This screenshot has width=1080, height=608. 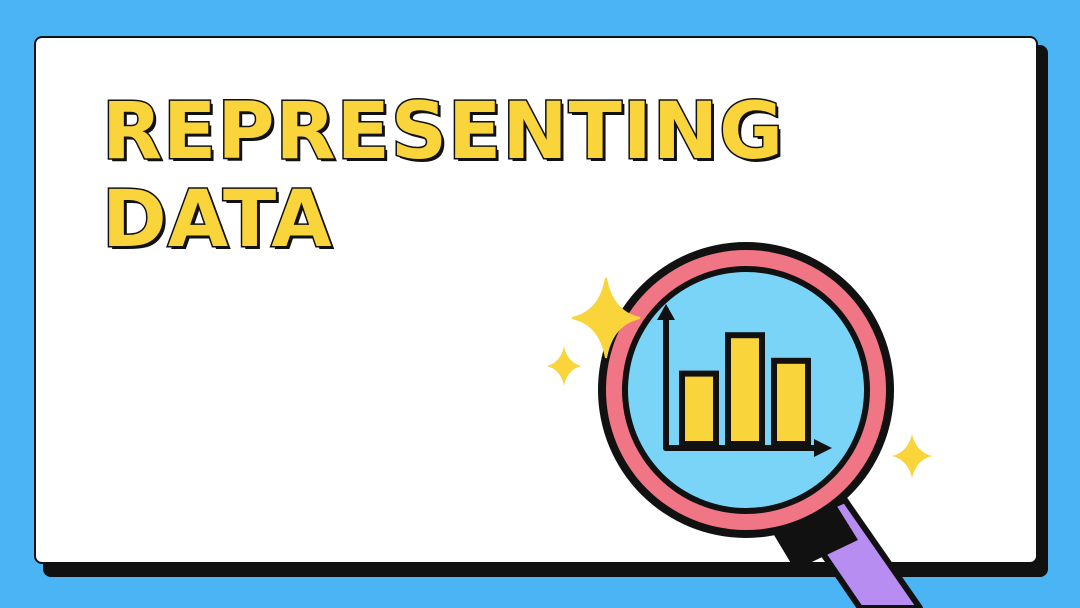 I want to click on title-line-1: REPRESENTING, so click(x=442, y=132).